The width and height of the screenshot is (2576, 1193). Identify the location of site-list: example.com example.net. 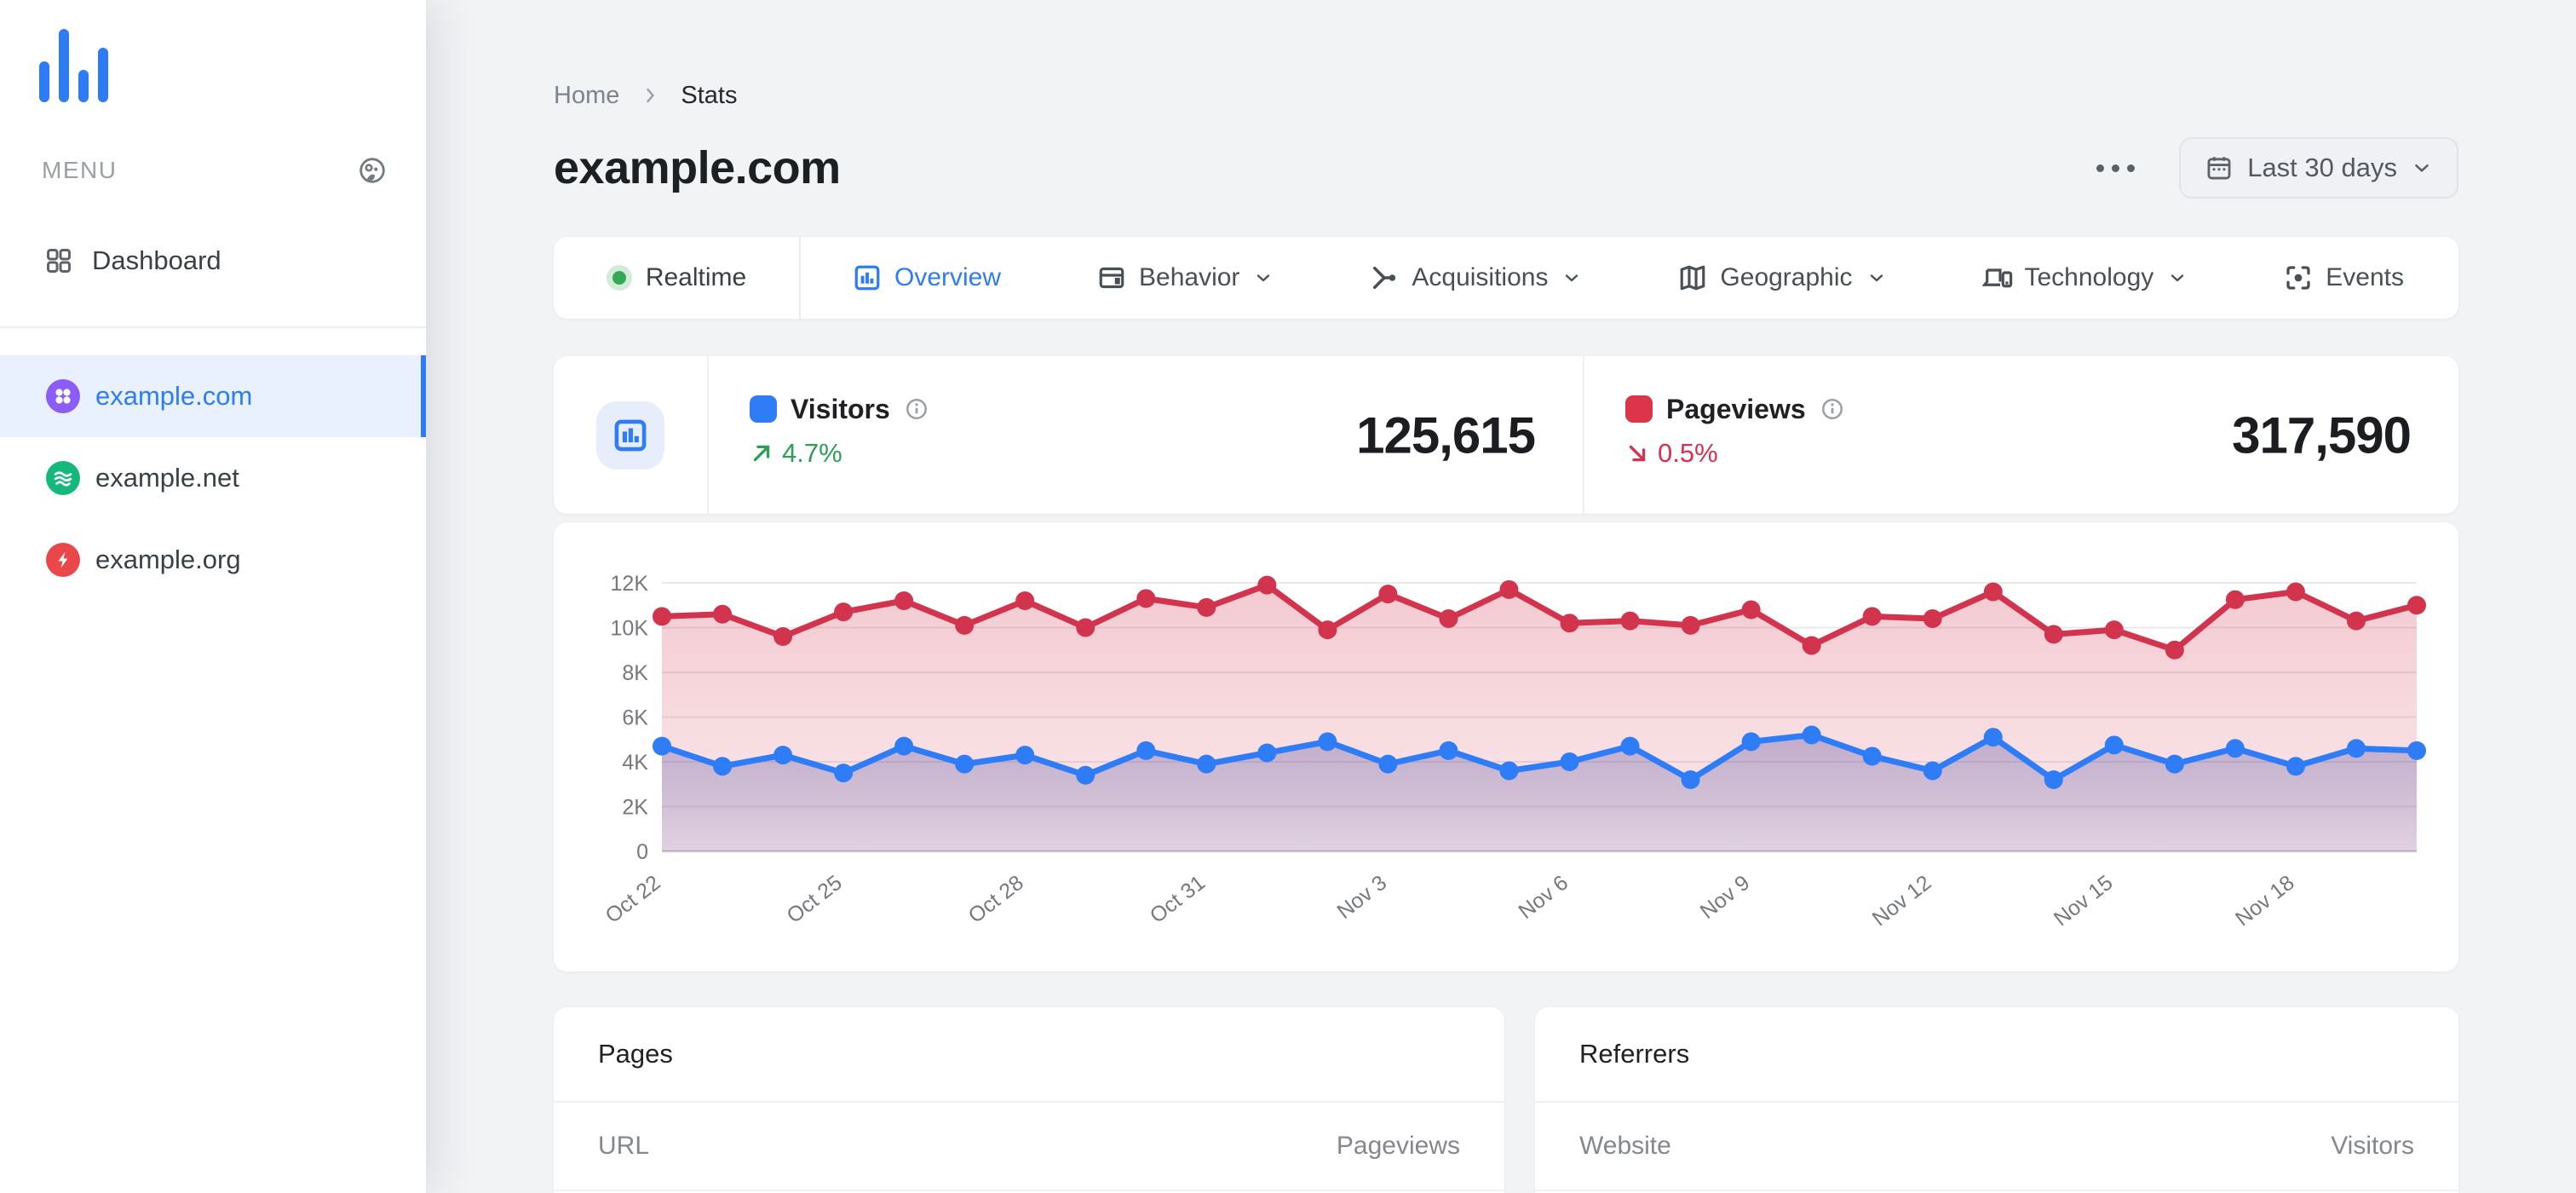
(213, 478).